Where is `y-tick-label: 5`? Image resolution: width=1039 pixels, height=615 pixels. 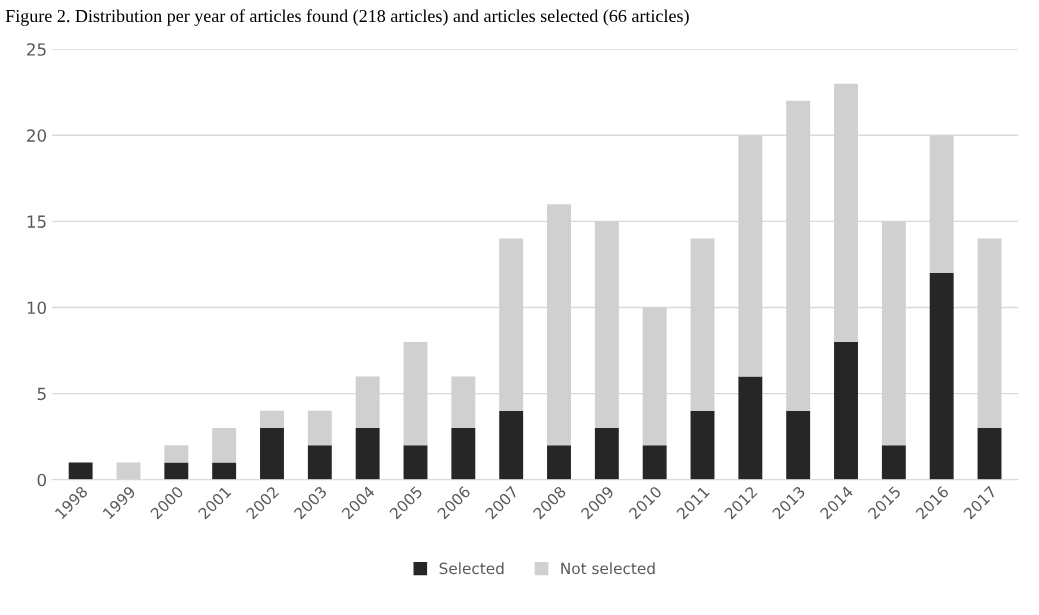
y-tick-label: 5 is located at coordinates (41, 394).